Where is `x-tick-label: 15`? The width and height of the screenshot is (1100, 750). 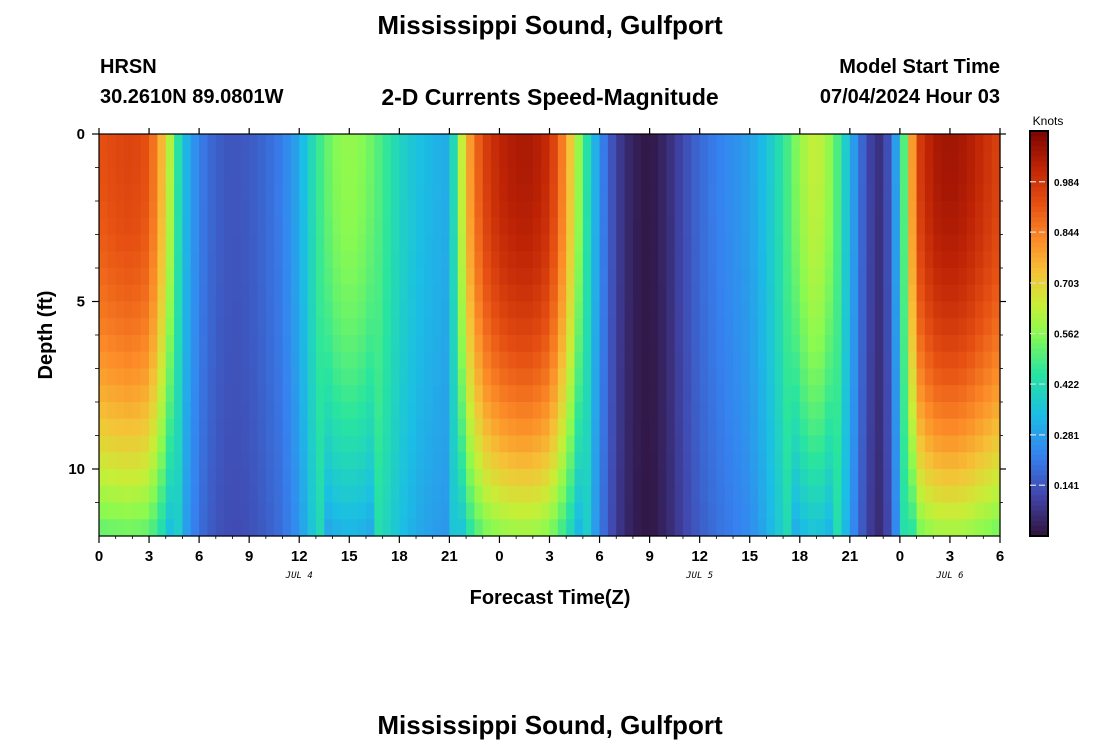
x-tick-label: 15 is located at coordinates (349, 556).